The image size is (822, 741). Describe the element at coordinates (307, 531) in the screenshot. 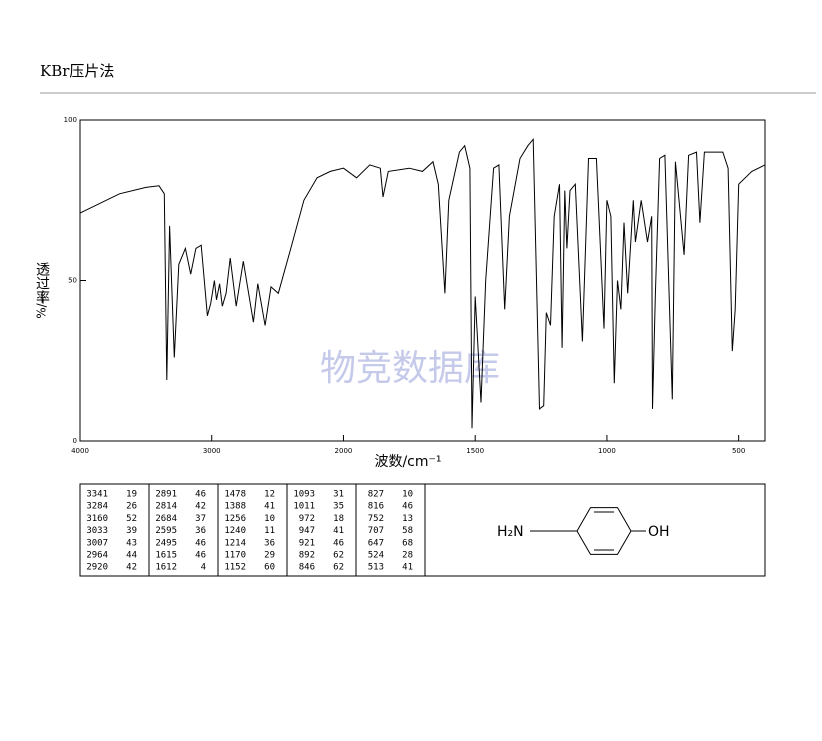

I see `peak-wavenumber: 947` at that location.